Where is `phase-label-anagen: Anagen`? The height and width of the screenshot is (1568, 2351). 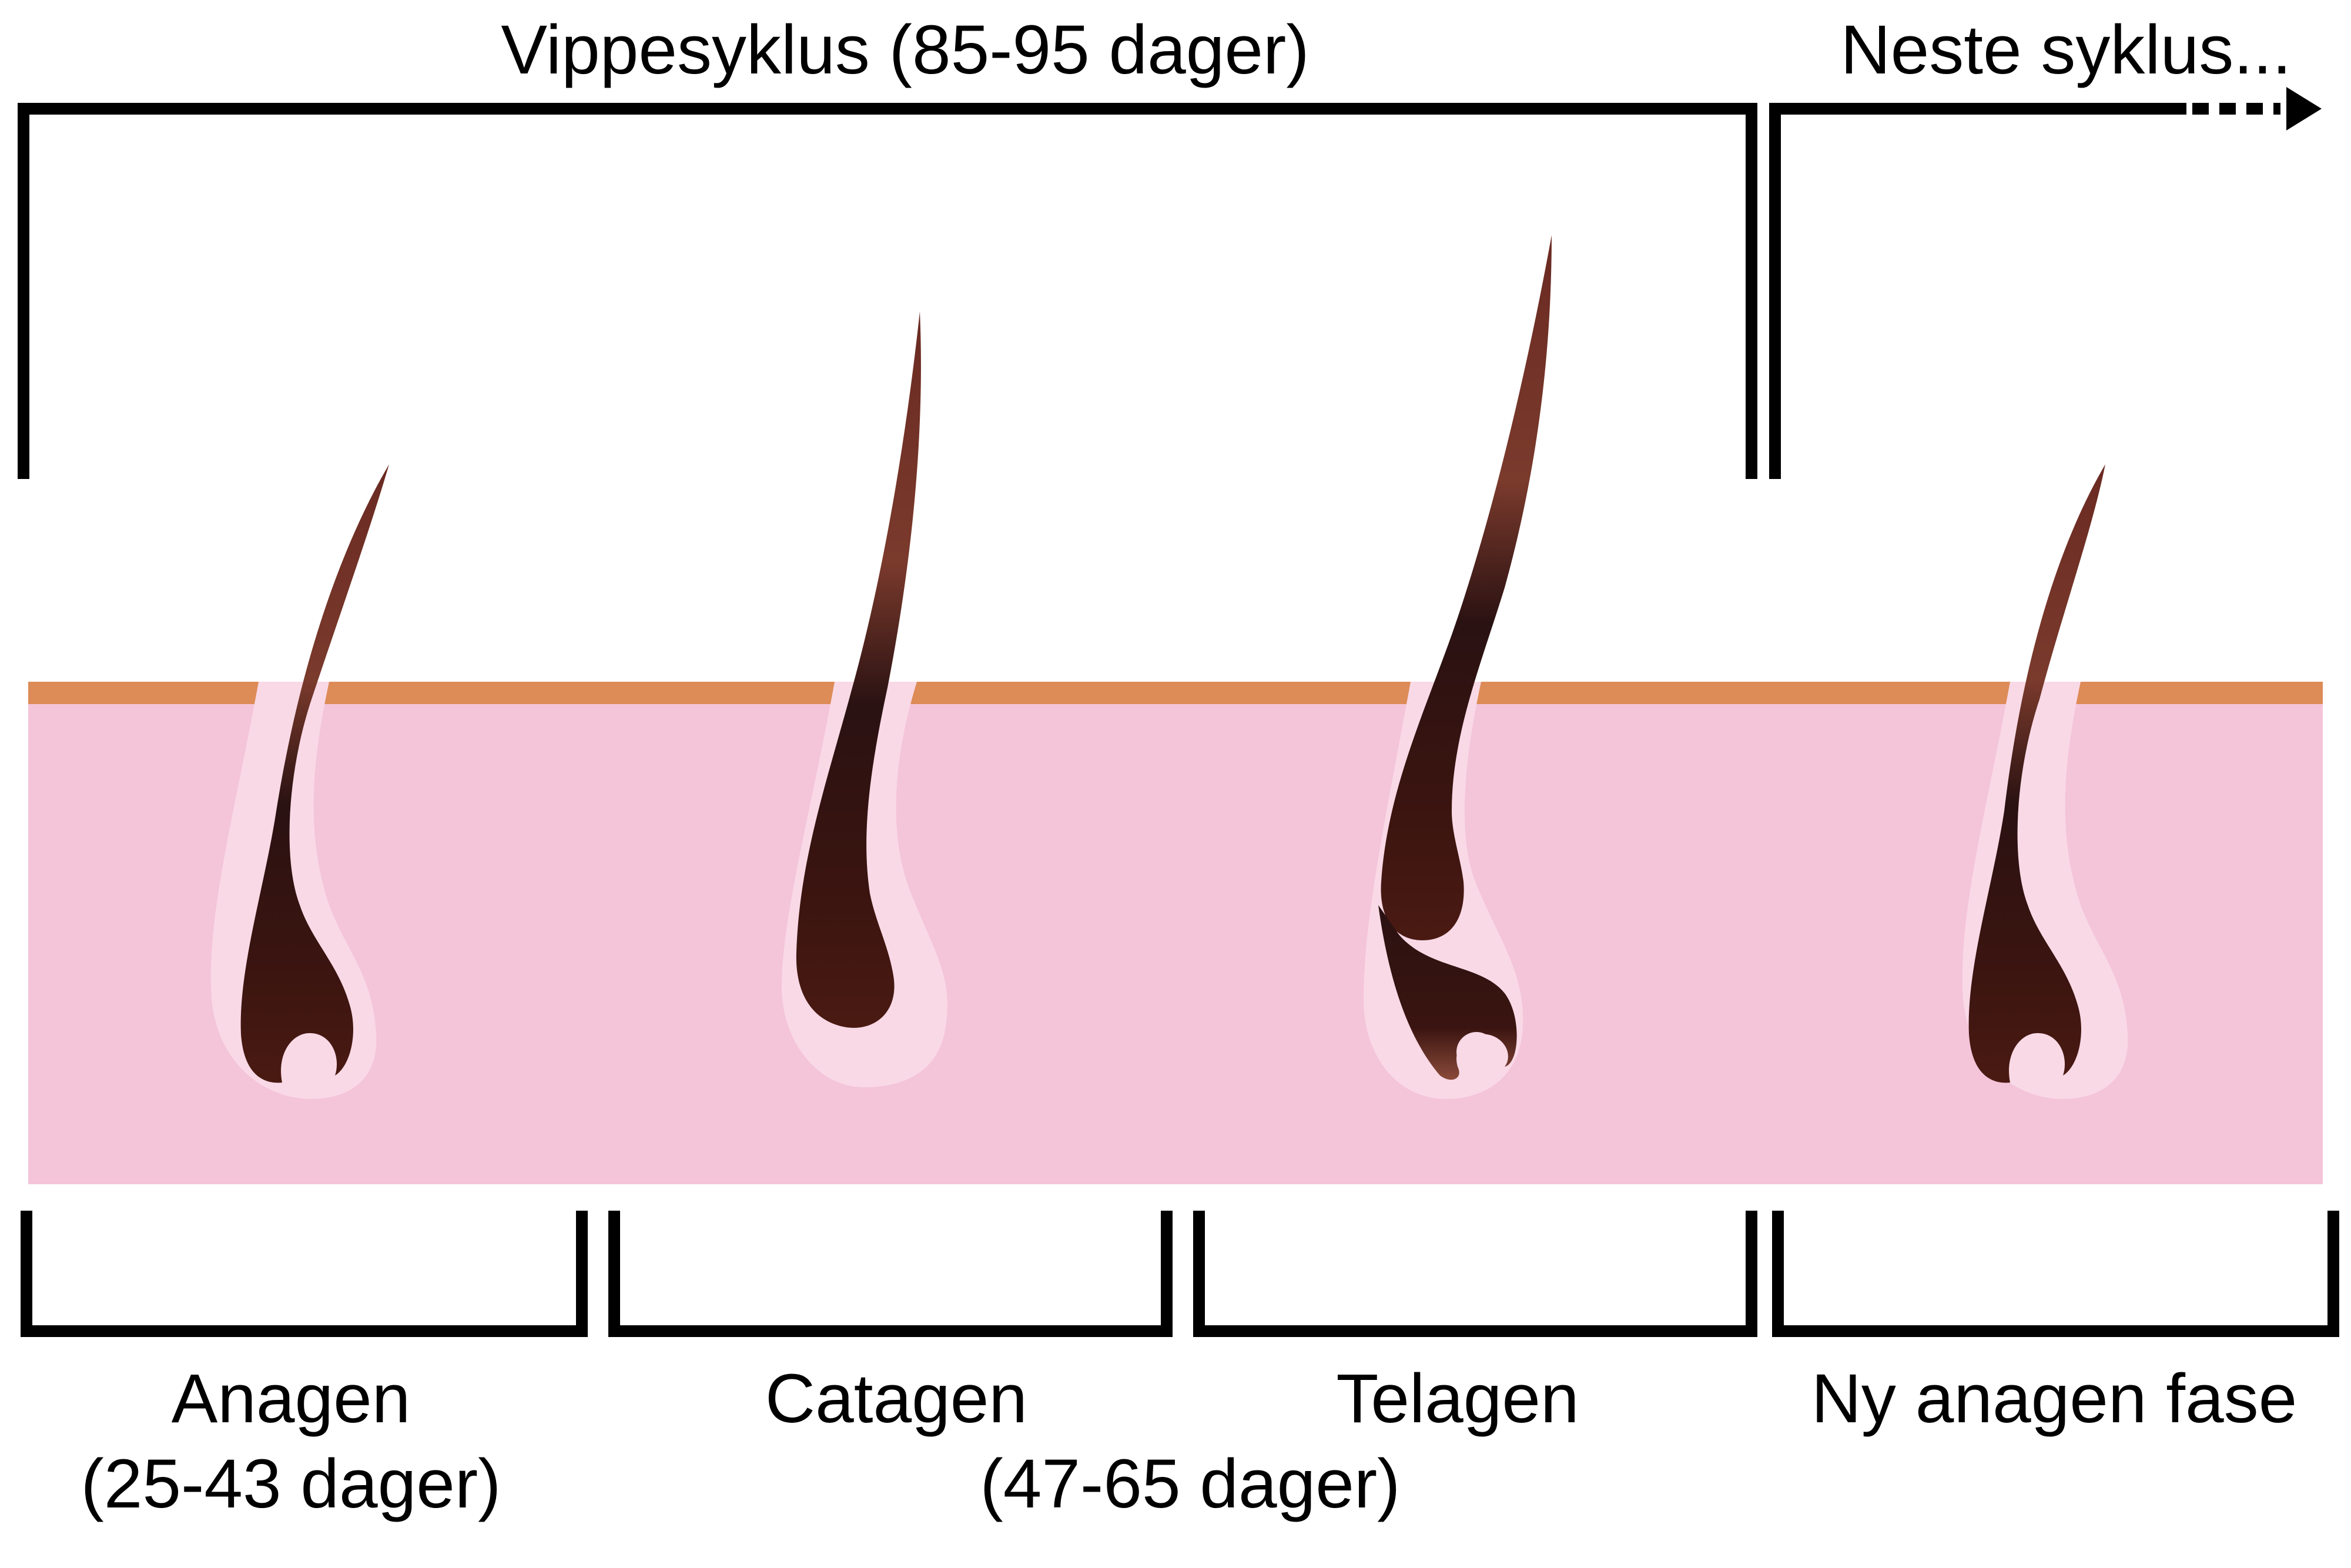
phase-label-anagen: Anagen is located at coordinates (291, 1399).